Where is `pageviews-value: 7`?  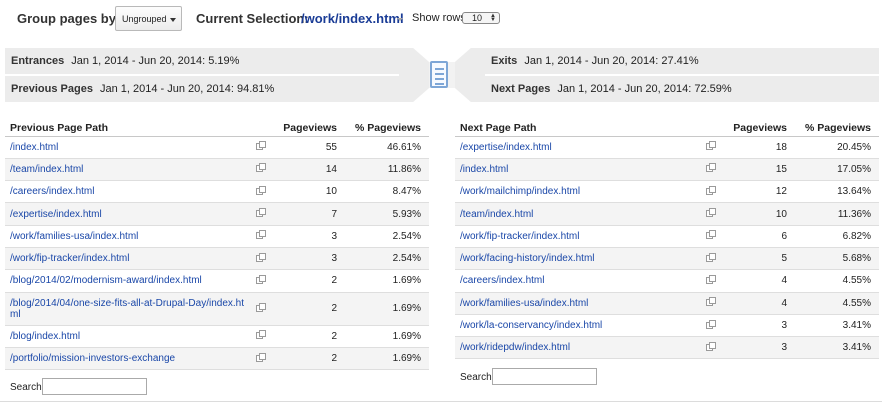 pageviews-value: 7 is located at coordinates (305, 214).